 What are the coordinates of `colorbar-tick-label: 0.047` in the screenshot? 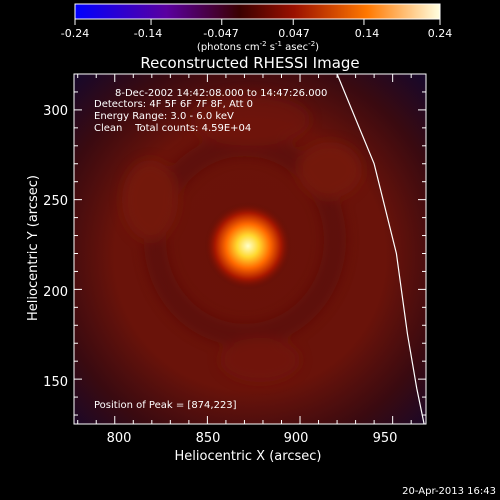 It's located at (294, 33).